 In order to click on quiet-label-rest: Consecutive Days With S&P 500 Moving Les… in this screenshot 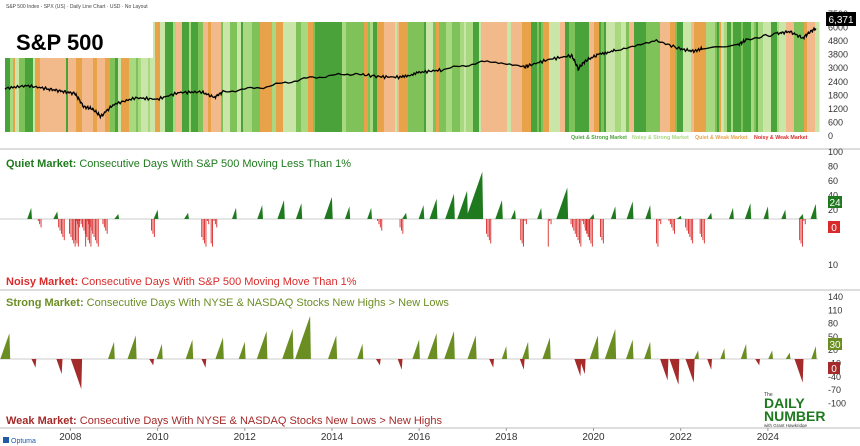, I will do `click(213, 164)`.